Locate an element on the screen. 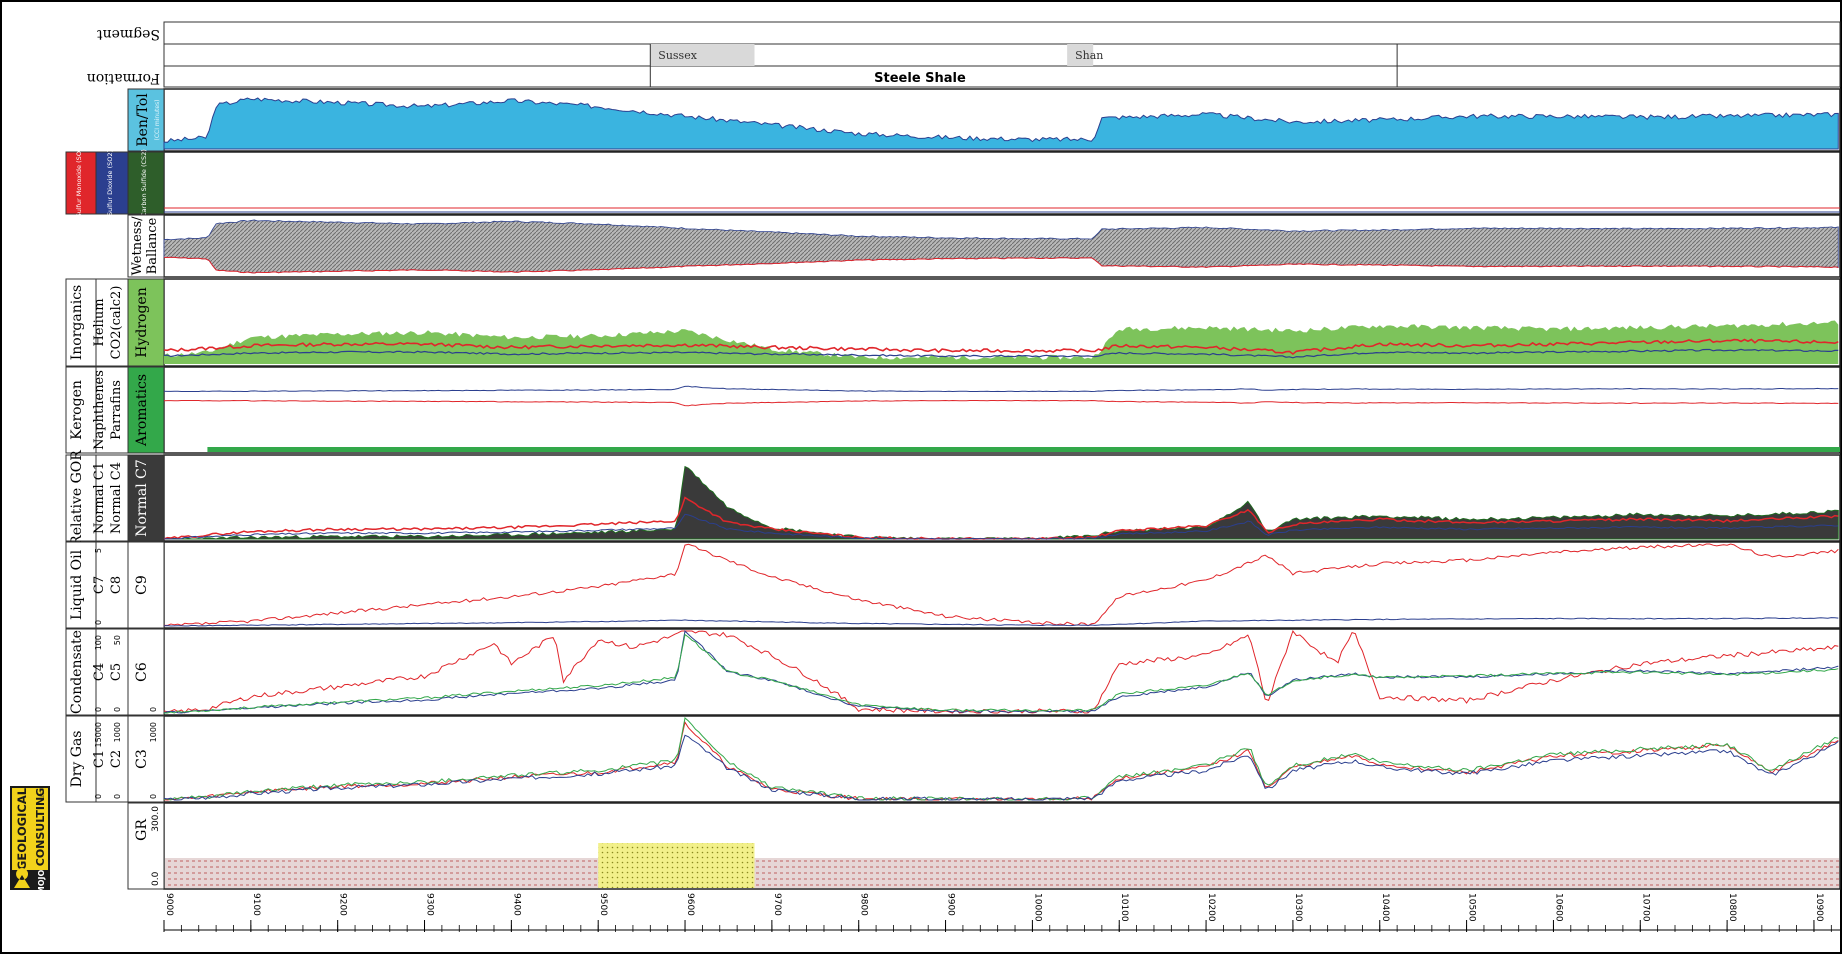 The width and height of the screenshot is (1842, 954). dry-c1-line is located at coordinates (1001, 761).